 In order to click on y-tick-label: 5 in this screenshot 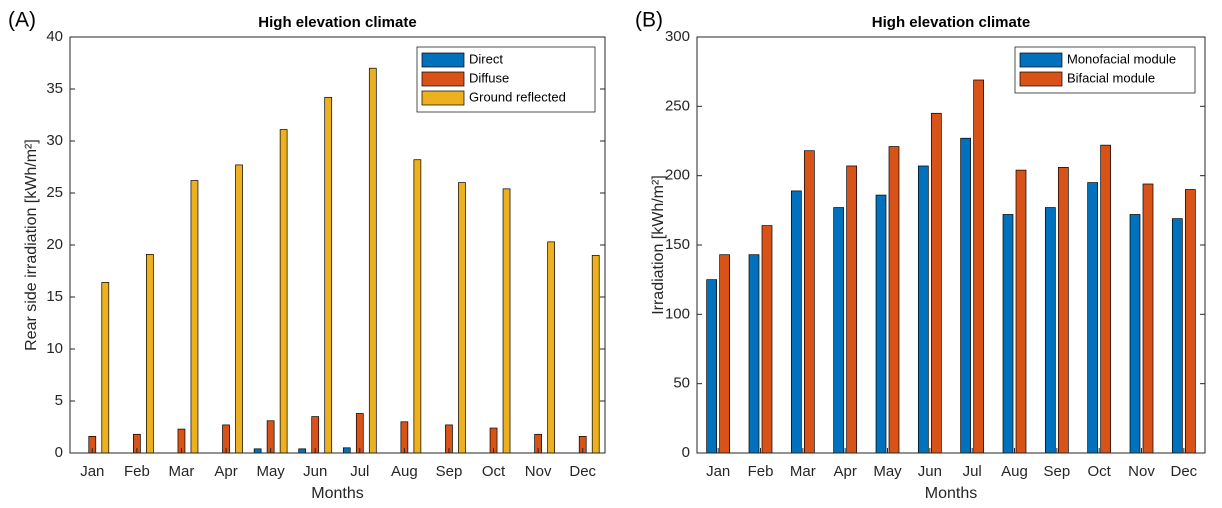, I will do `click(59, 400)`.